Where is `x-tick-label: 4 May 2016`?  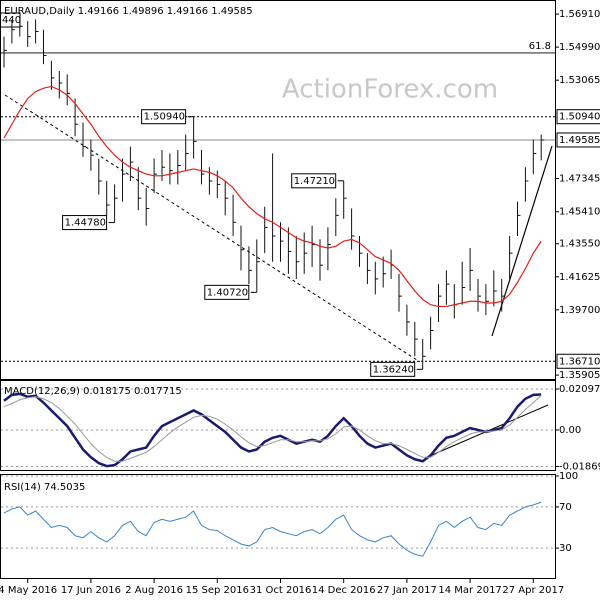 x-tick-label: 4 May 2016 is located at coordinates (28, 590).